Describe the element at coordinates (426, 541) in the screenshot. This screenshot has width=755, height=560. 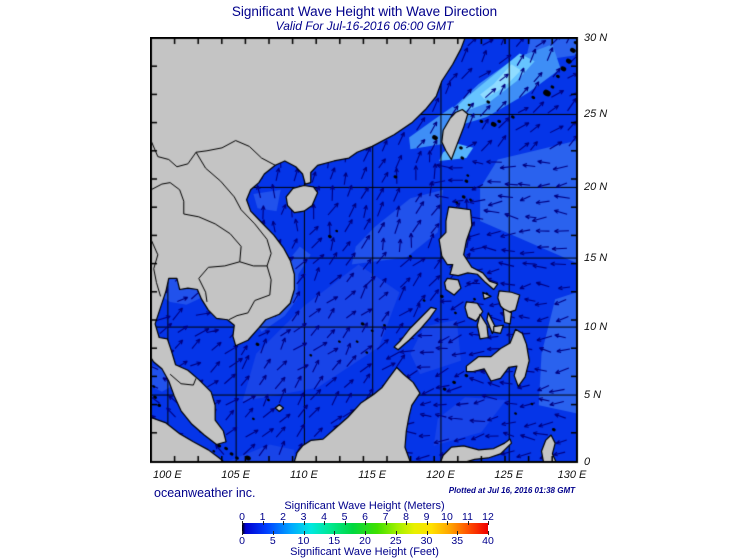
I see `colorbar-foot-value: 30` at that location.